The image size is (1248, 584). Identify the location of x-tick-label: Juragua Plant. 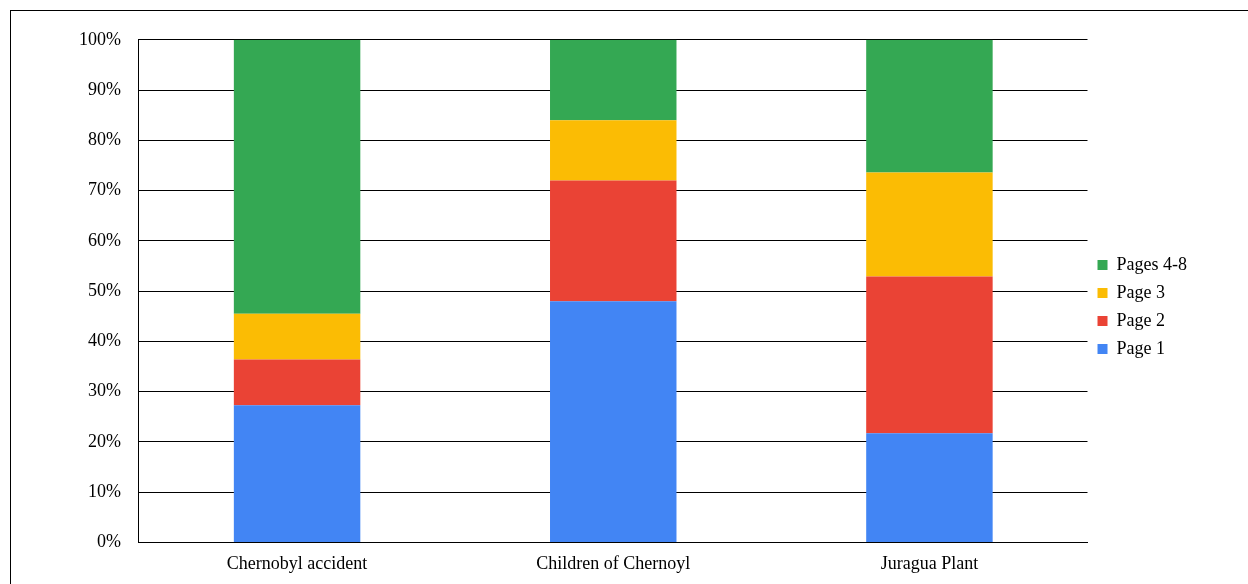
(929, 562).